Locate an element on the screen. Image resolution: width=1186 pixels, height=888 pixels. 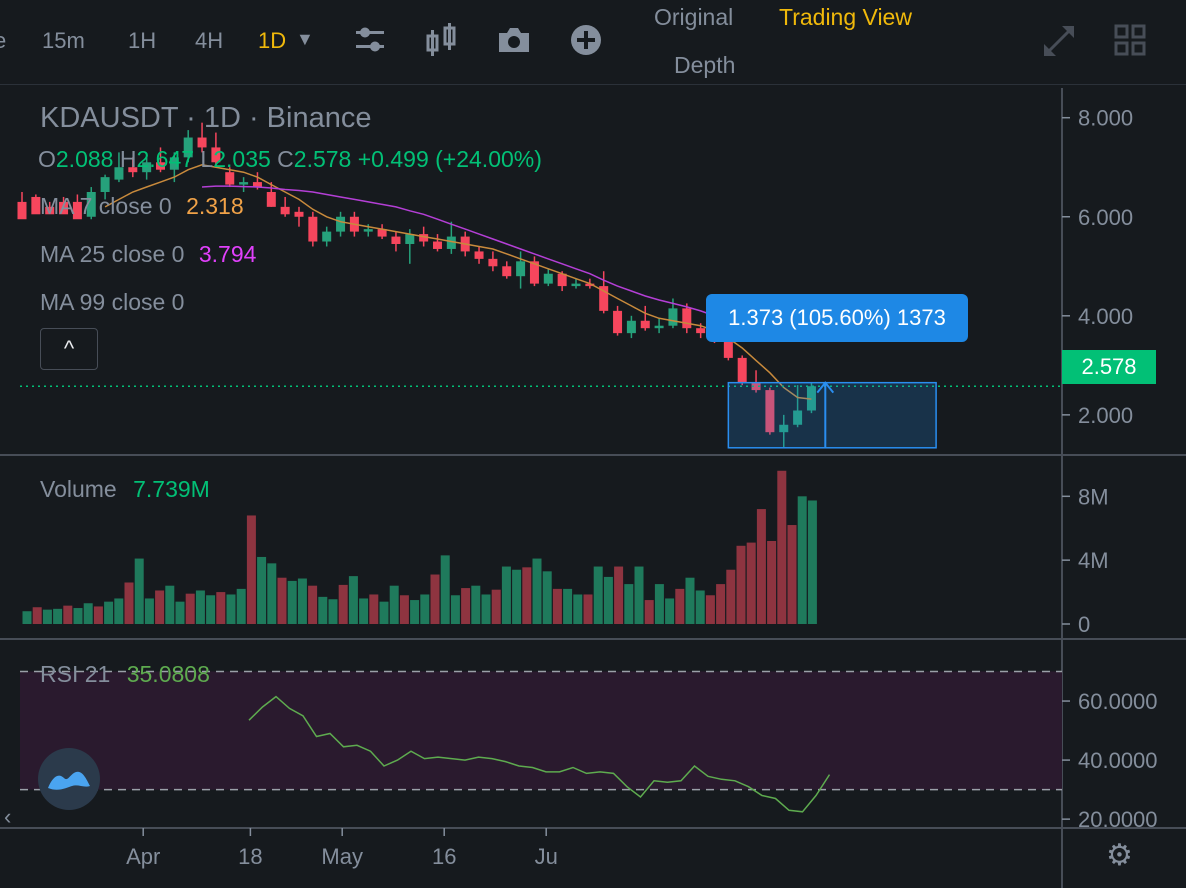
symbol-title: KDAUSDT · 1D · Binance is located at coordinates (206, 118).